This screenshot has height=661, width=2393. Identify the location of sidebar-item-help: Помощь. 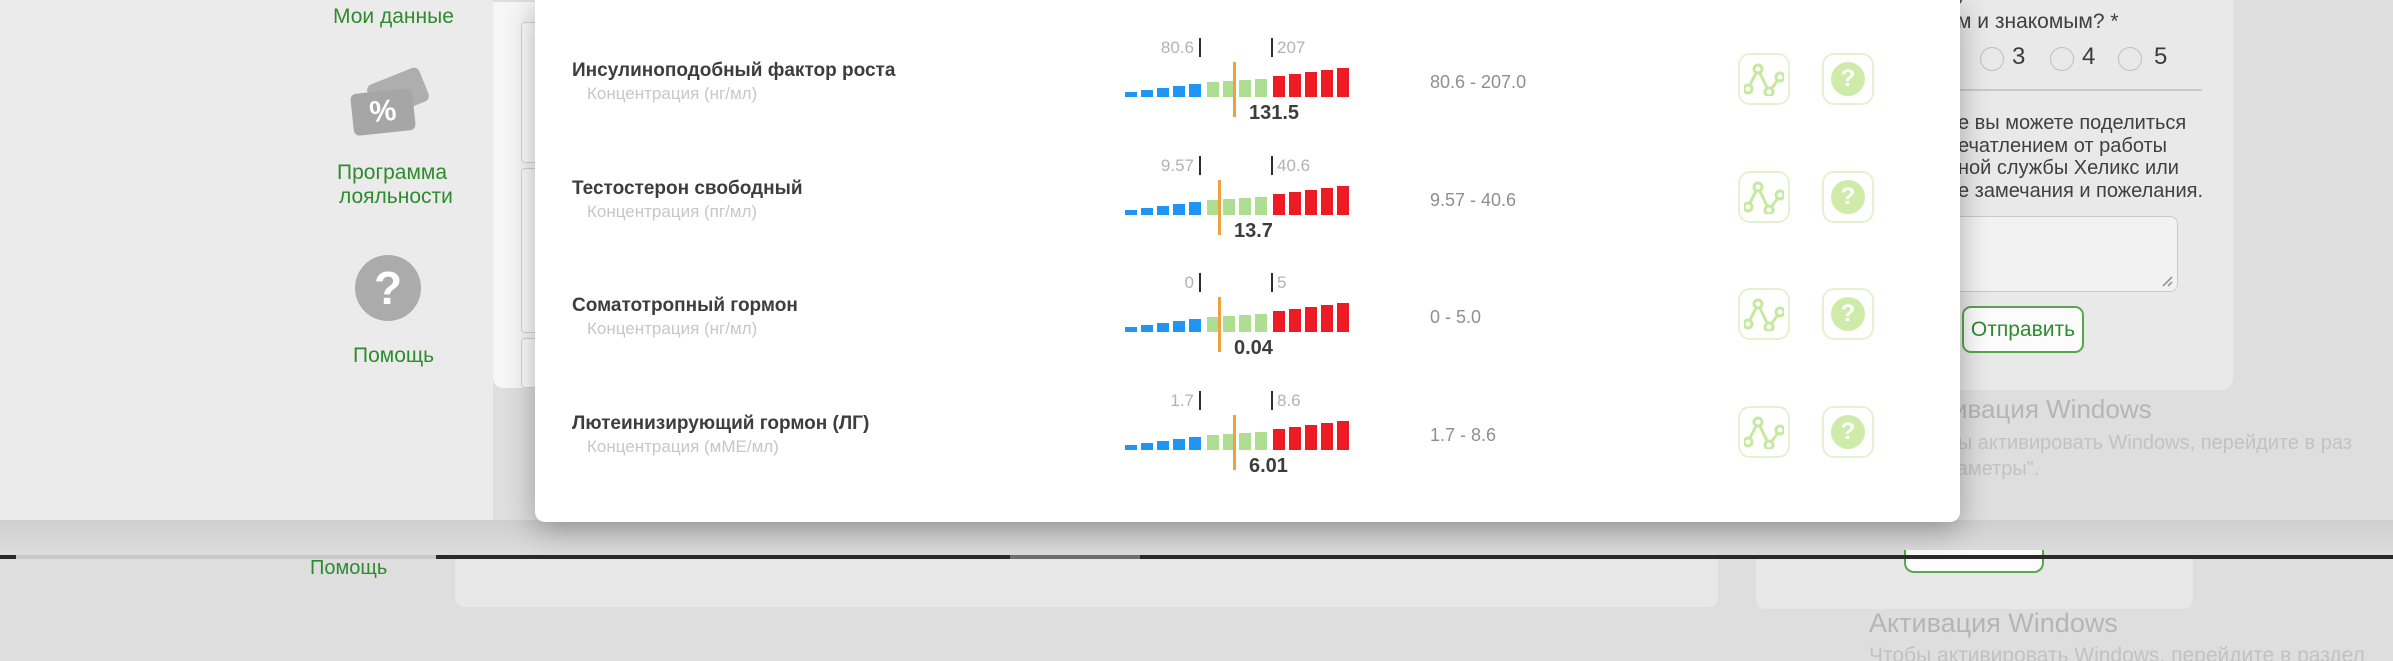
(394, 355).